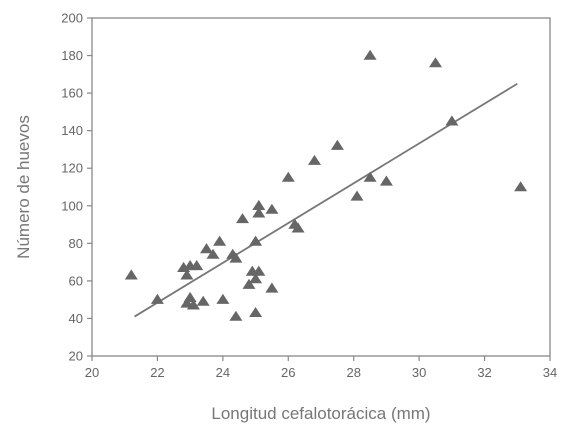 The width and height of the screenshot is (565, 427). Describe the element at coordinates (288, 372) in the screenshot. I see `x-tick-label: 26` at that location.